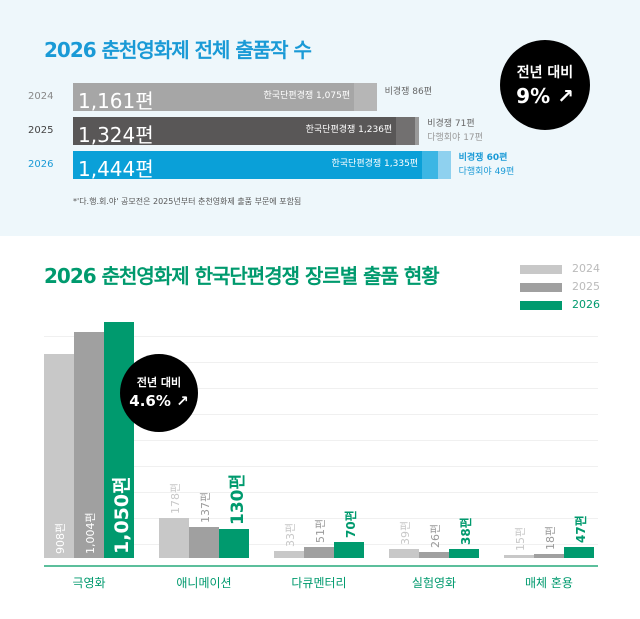  I want to click on year-label: 2025, so click(41, 130).